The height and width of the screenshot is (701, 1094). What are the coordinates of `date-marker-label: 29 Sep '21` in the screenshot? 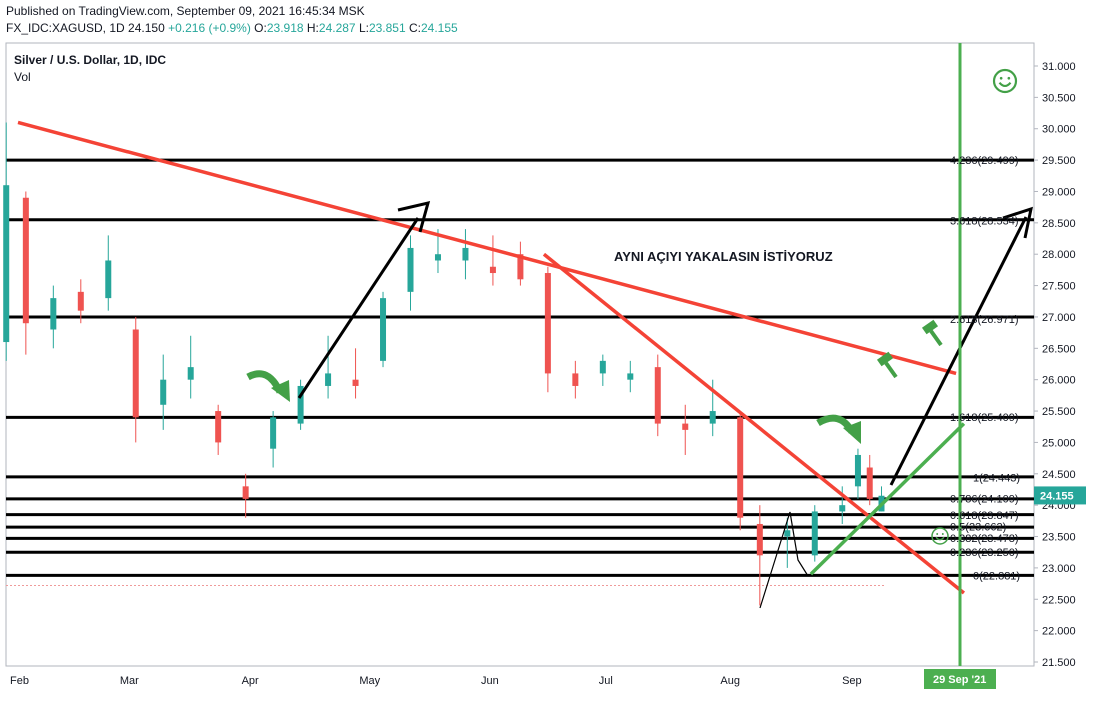 It's located at (959, 680).